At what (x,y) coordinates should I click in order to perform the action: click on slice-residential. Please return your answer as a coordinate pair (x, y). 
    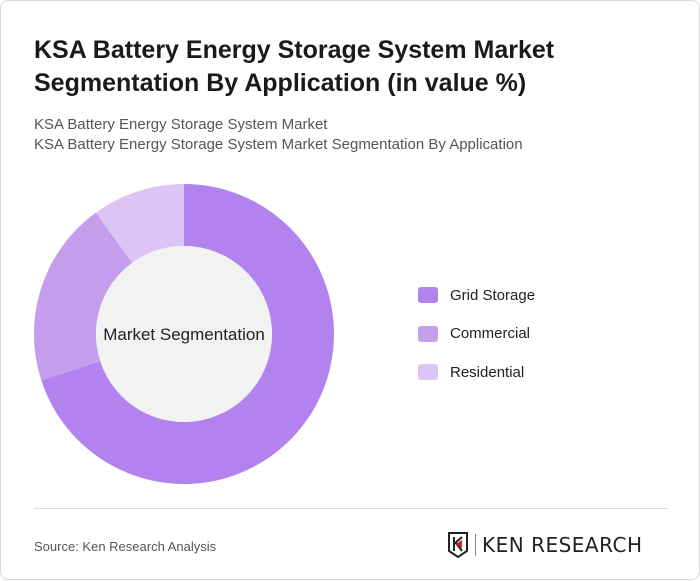
    Looking at the image, I should click on (139, 223).